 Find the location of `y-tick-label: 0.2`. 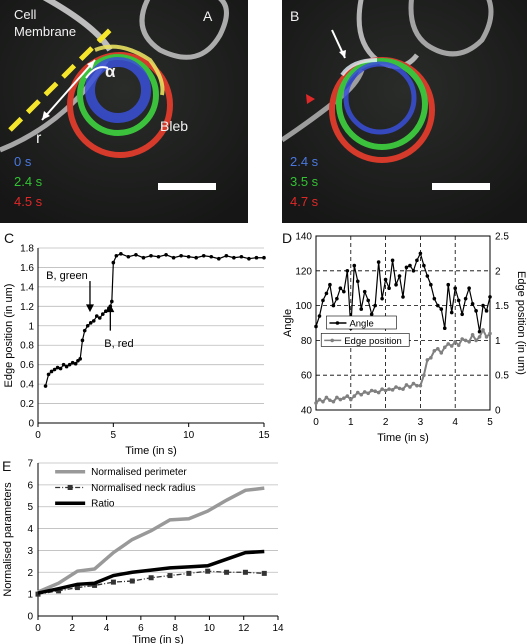

y-tick-label: 0.2 is located at coordinates (27, 404).